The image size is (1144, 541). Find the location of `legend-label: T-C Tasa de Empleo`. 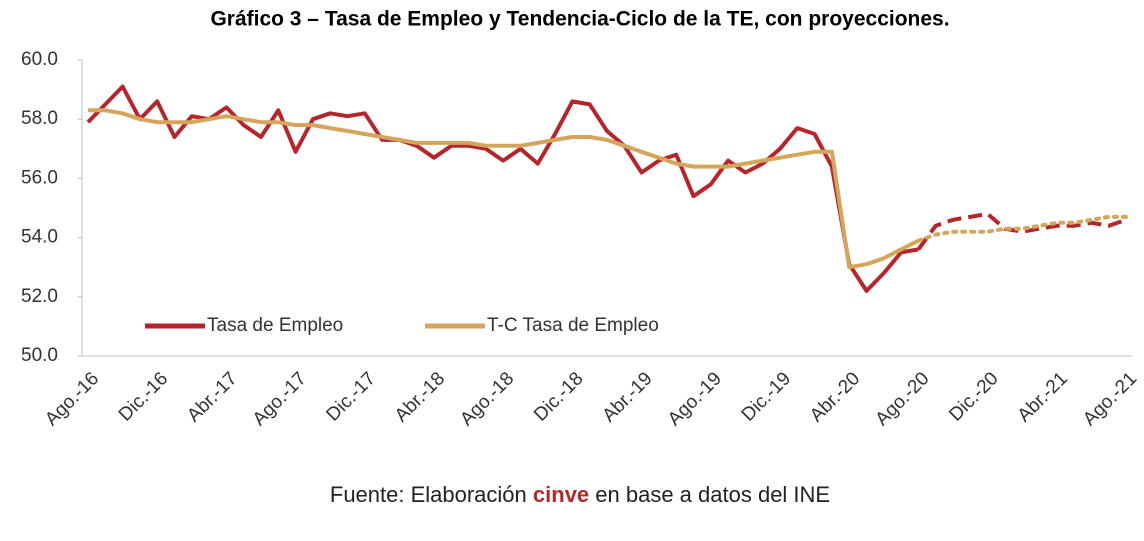

legend-label: T-C Tasa de Empleo is located at coordinates (573, 325).